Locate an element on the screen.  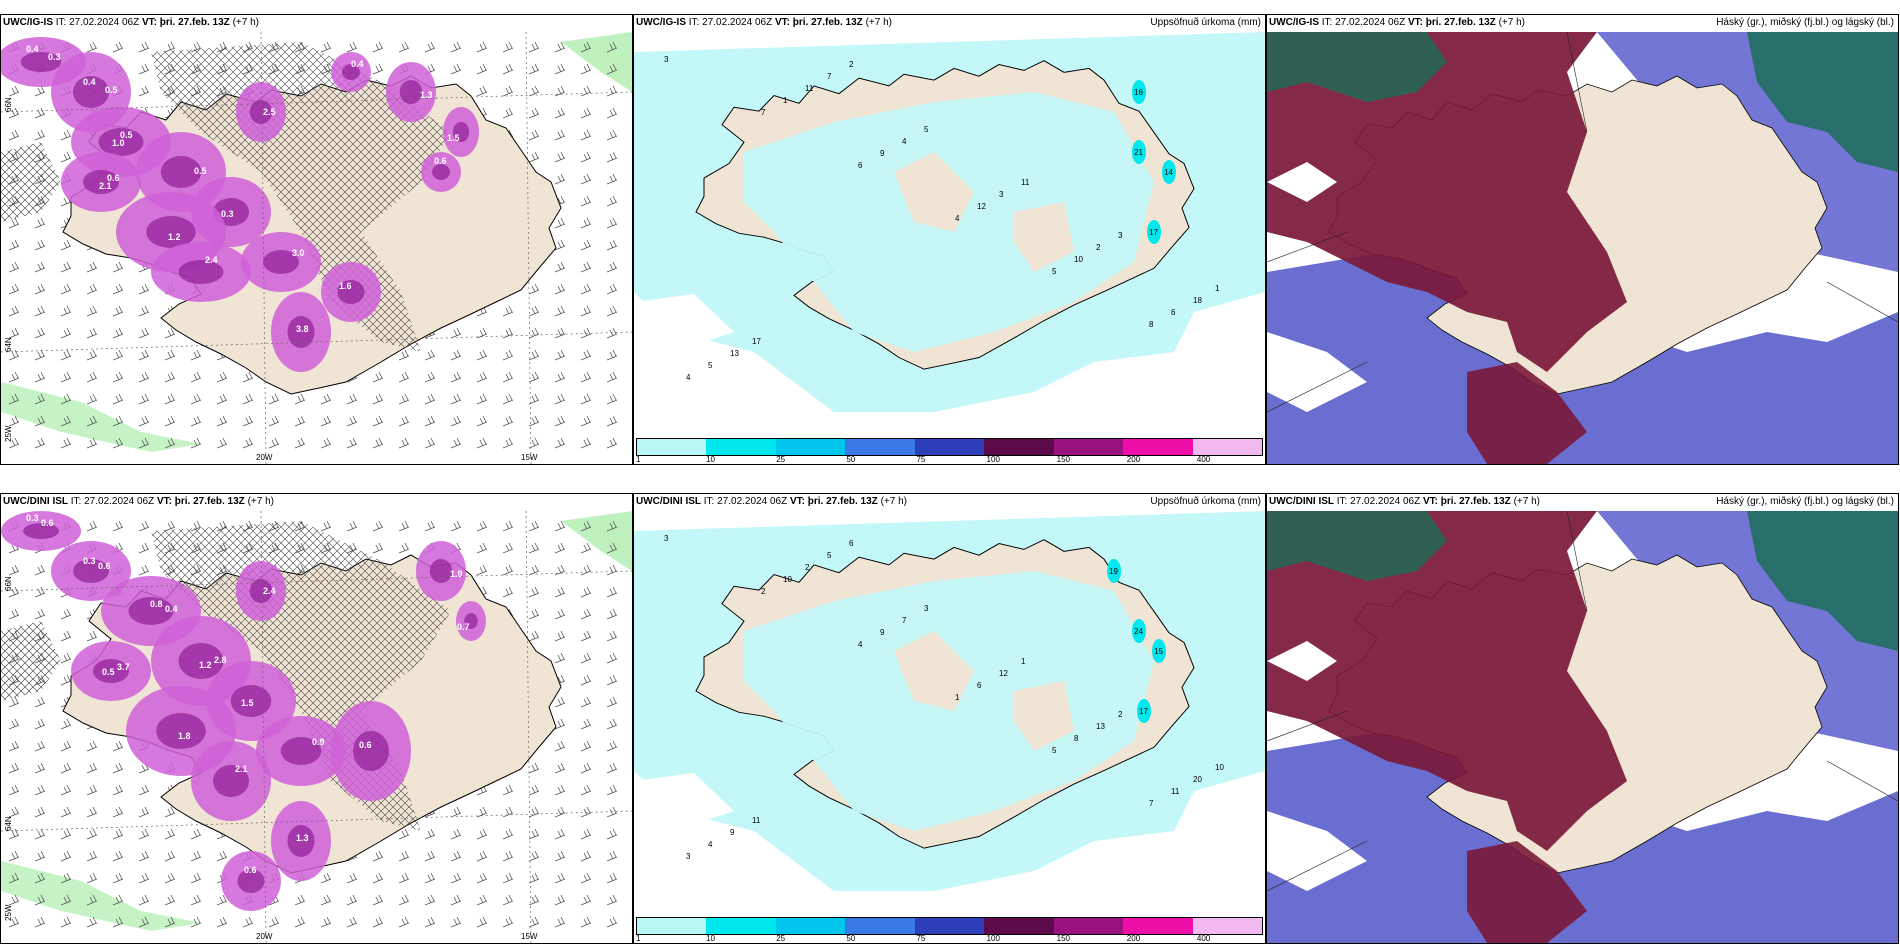
precip-value-label: 13 is located at coordinates (734, 353).